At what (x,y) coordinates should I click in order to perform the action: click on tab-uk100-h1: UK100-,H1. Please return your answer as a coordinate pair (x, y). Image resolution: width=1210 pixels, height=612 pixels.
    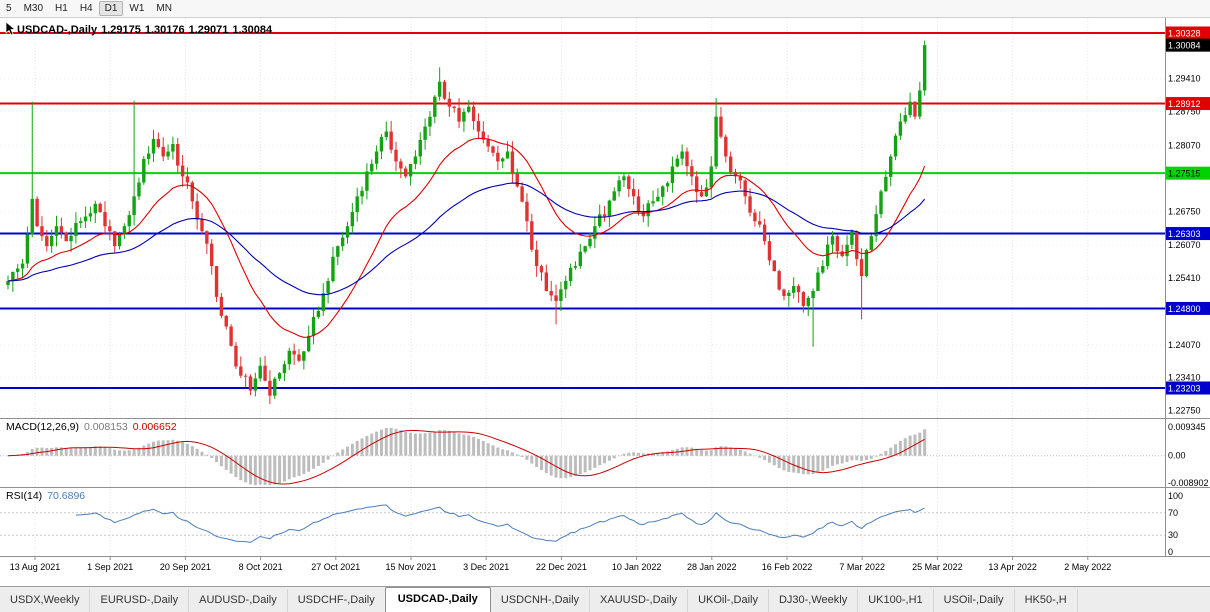
    Looking at the image, I should click on (896, 600).